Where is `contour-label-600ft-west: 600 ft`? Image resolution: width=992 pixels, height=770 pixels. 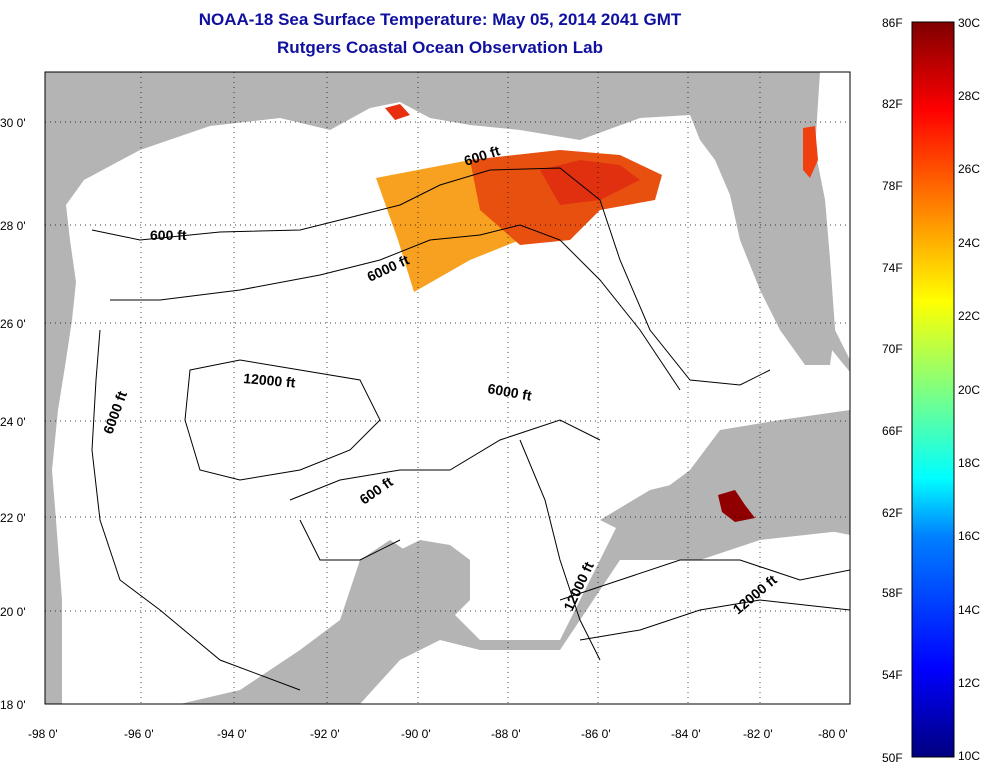
contour-label-600ft-west: 600 ft is located at coordinates (168, 235).